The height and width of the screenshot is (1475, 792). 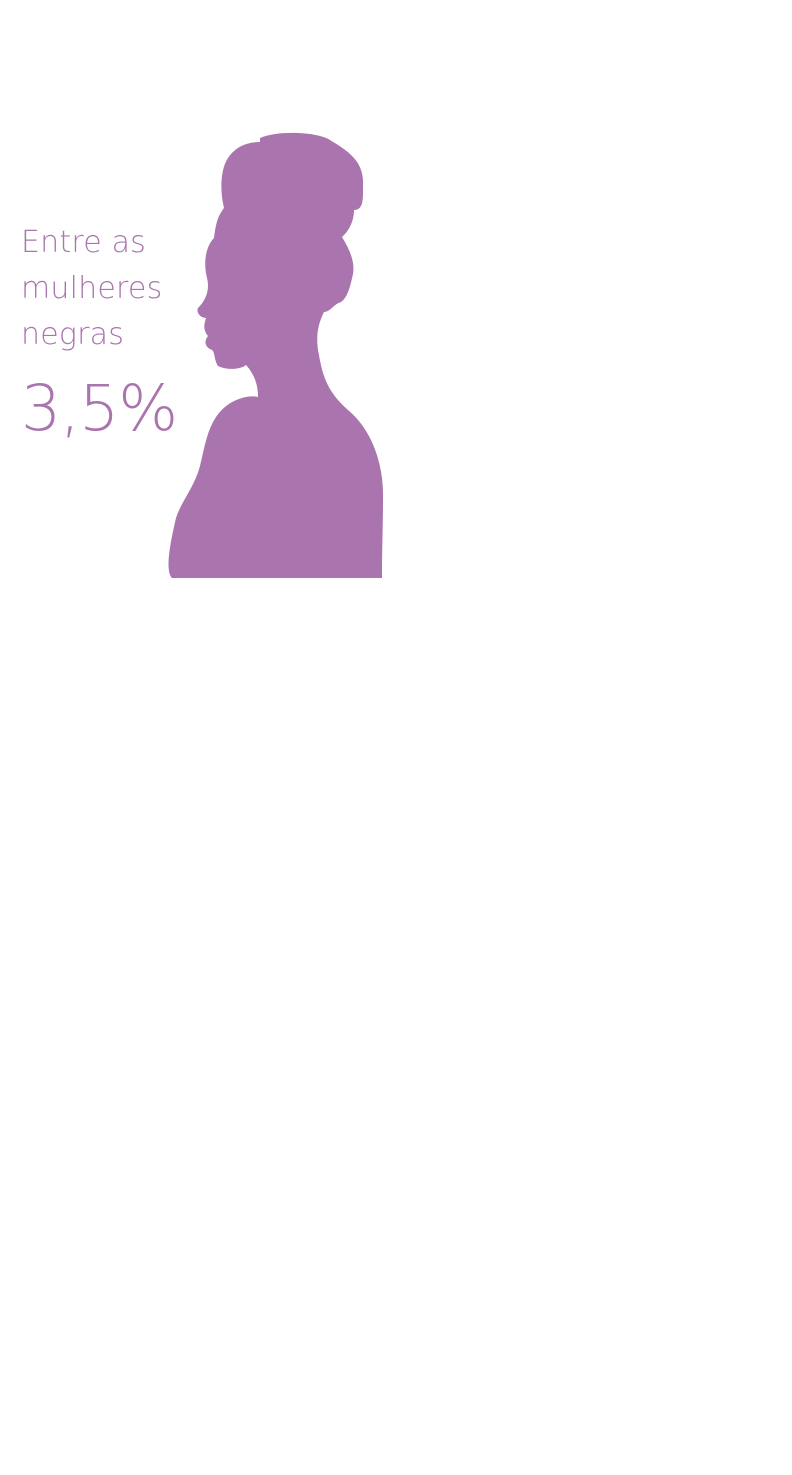 I want to click on stat-text: Entre as mulheres negras 3,5%, so click(x=108, y=332).